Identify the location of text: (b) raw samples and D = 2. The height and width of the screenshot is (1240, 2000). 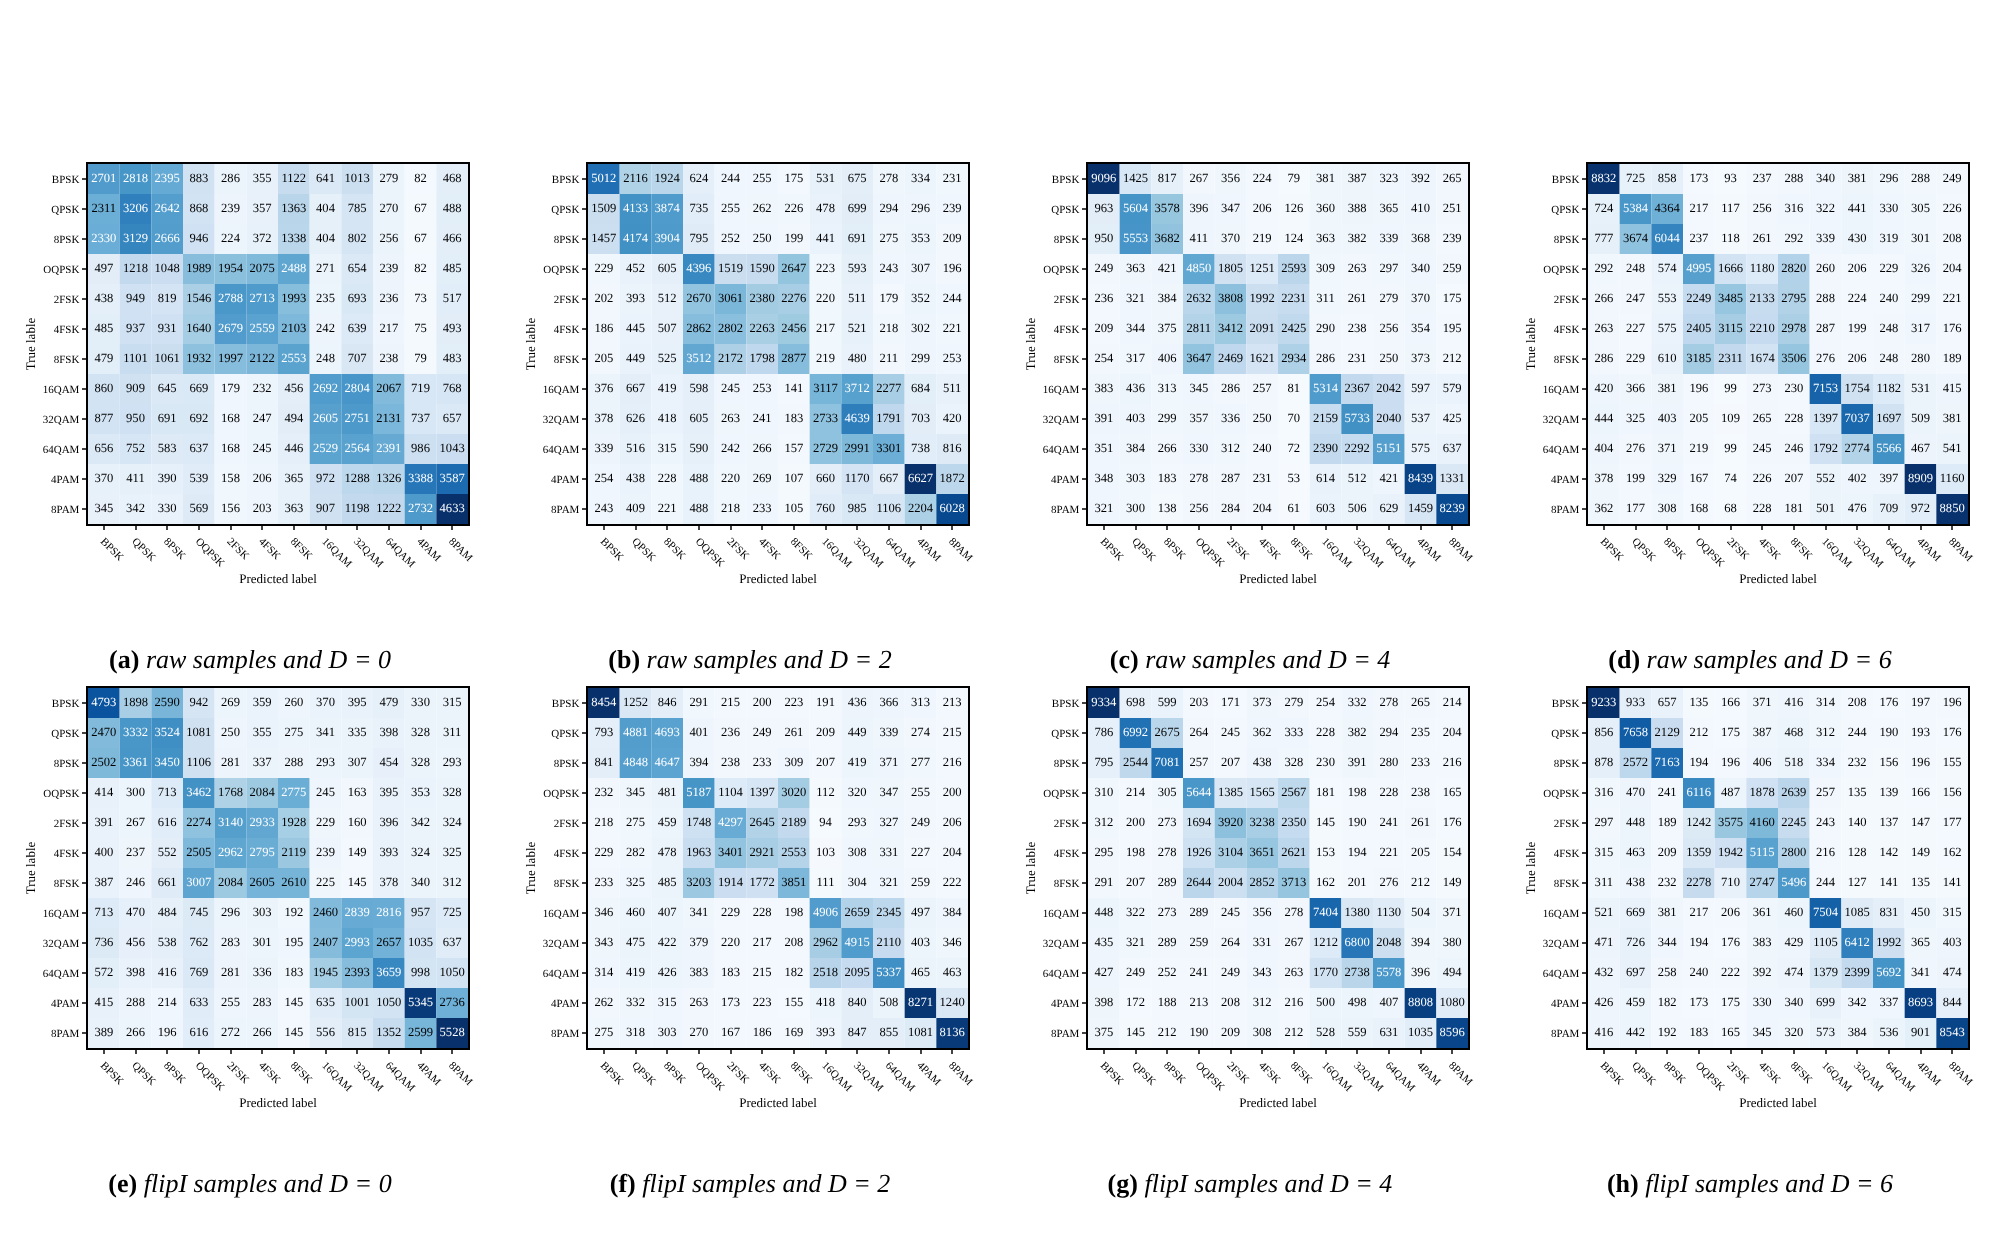
(750, 659).